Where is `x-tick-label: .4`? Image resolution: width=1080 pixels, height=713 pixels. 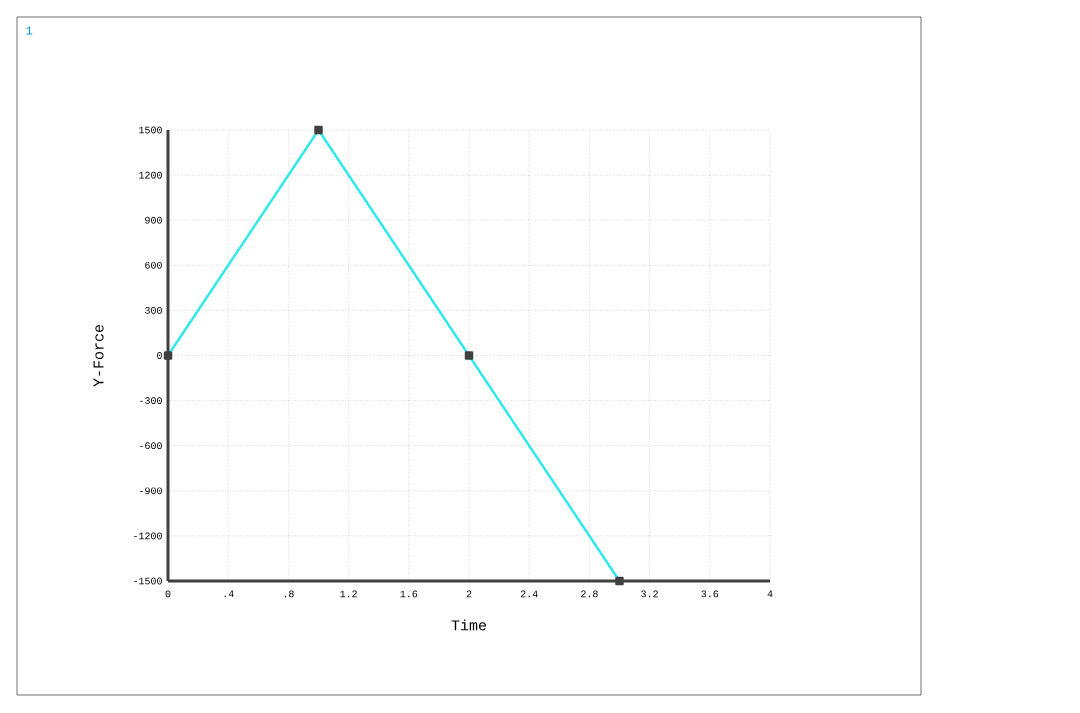 x-tick-label: .4 is located at coordinates (229, 594).